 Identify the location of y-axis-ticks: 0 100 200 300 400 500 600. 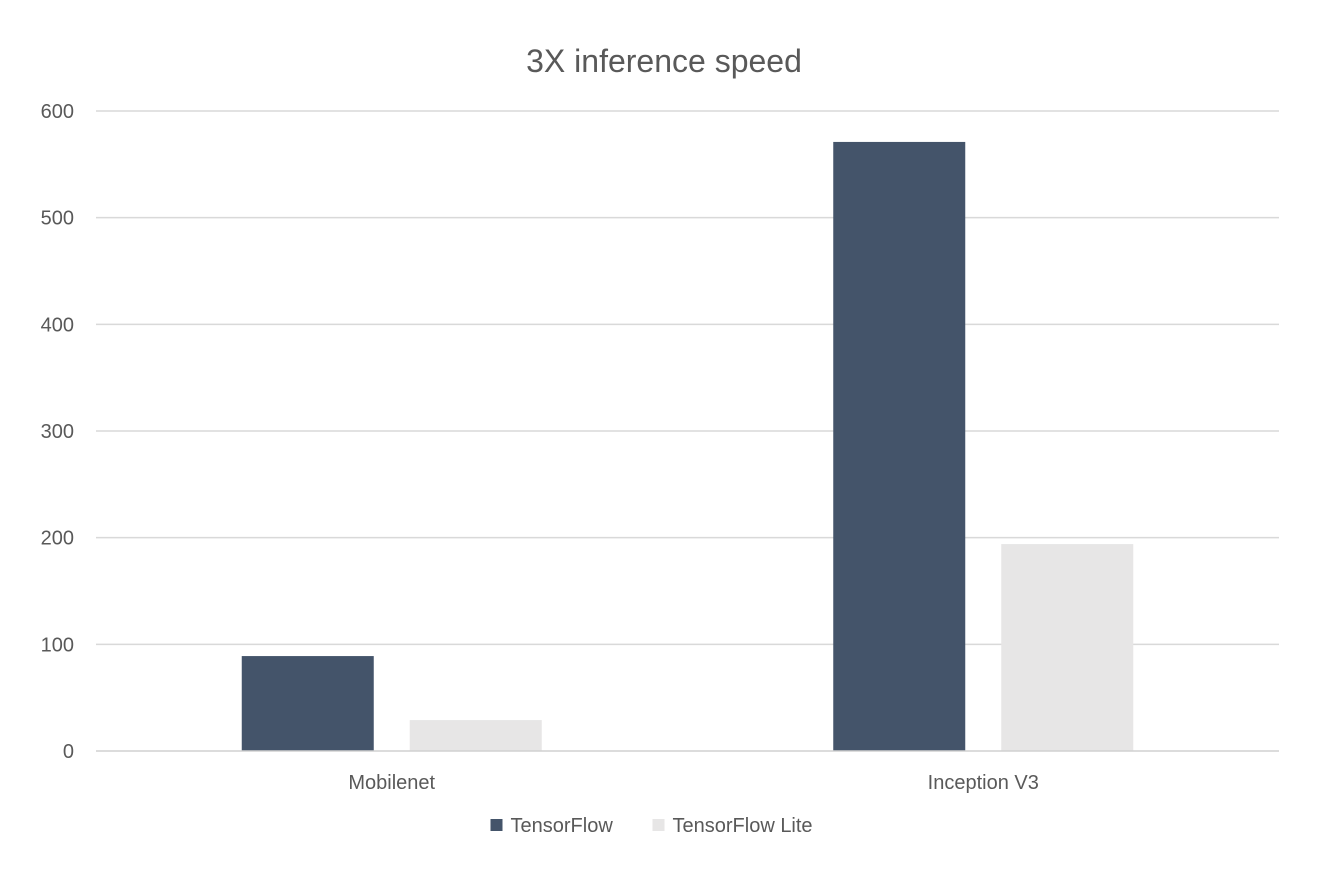
(57, 432).